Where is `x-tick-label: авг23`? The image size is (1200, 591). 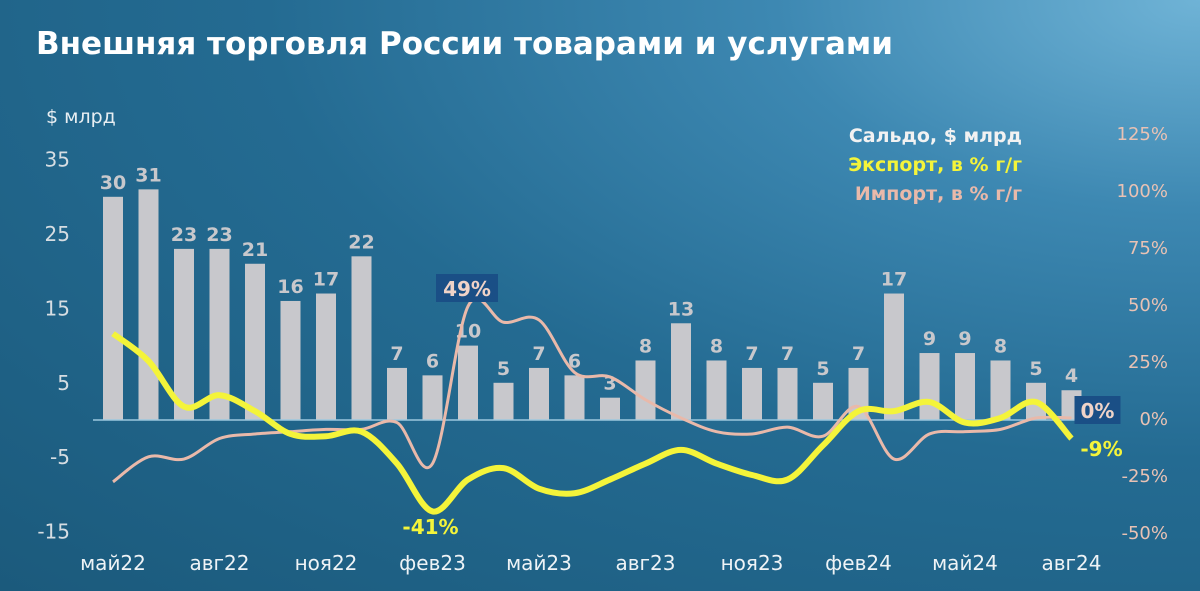 x-tick-label: авг23 is located at coordinates (646, 563).